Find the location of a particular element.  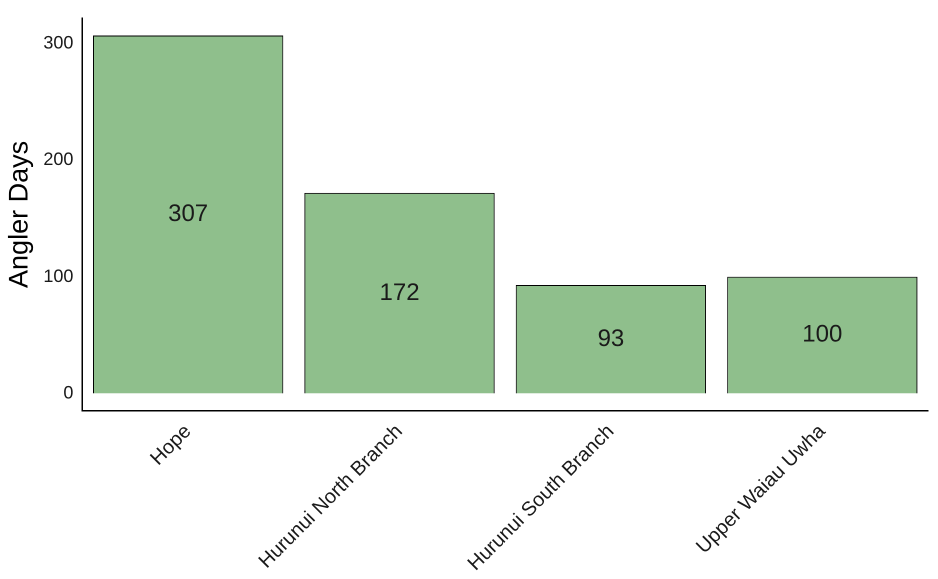

data-label: 307 is located at coordinates (188, 214).